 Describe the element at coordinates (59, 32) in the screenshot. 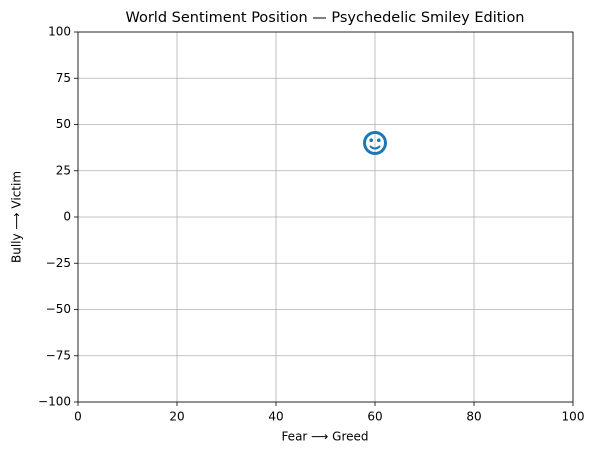

I see `y-tick-label: 100` at that location.